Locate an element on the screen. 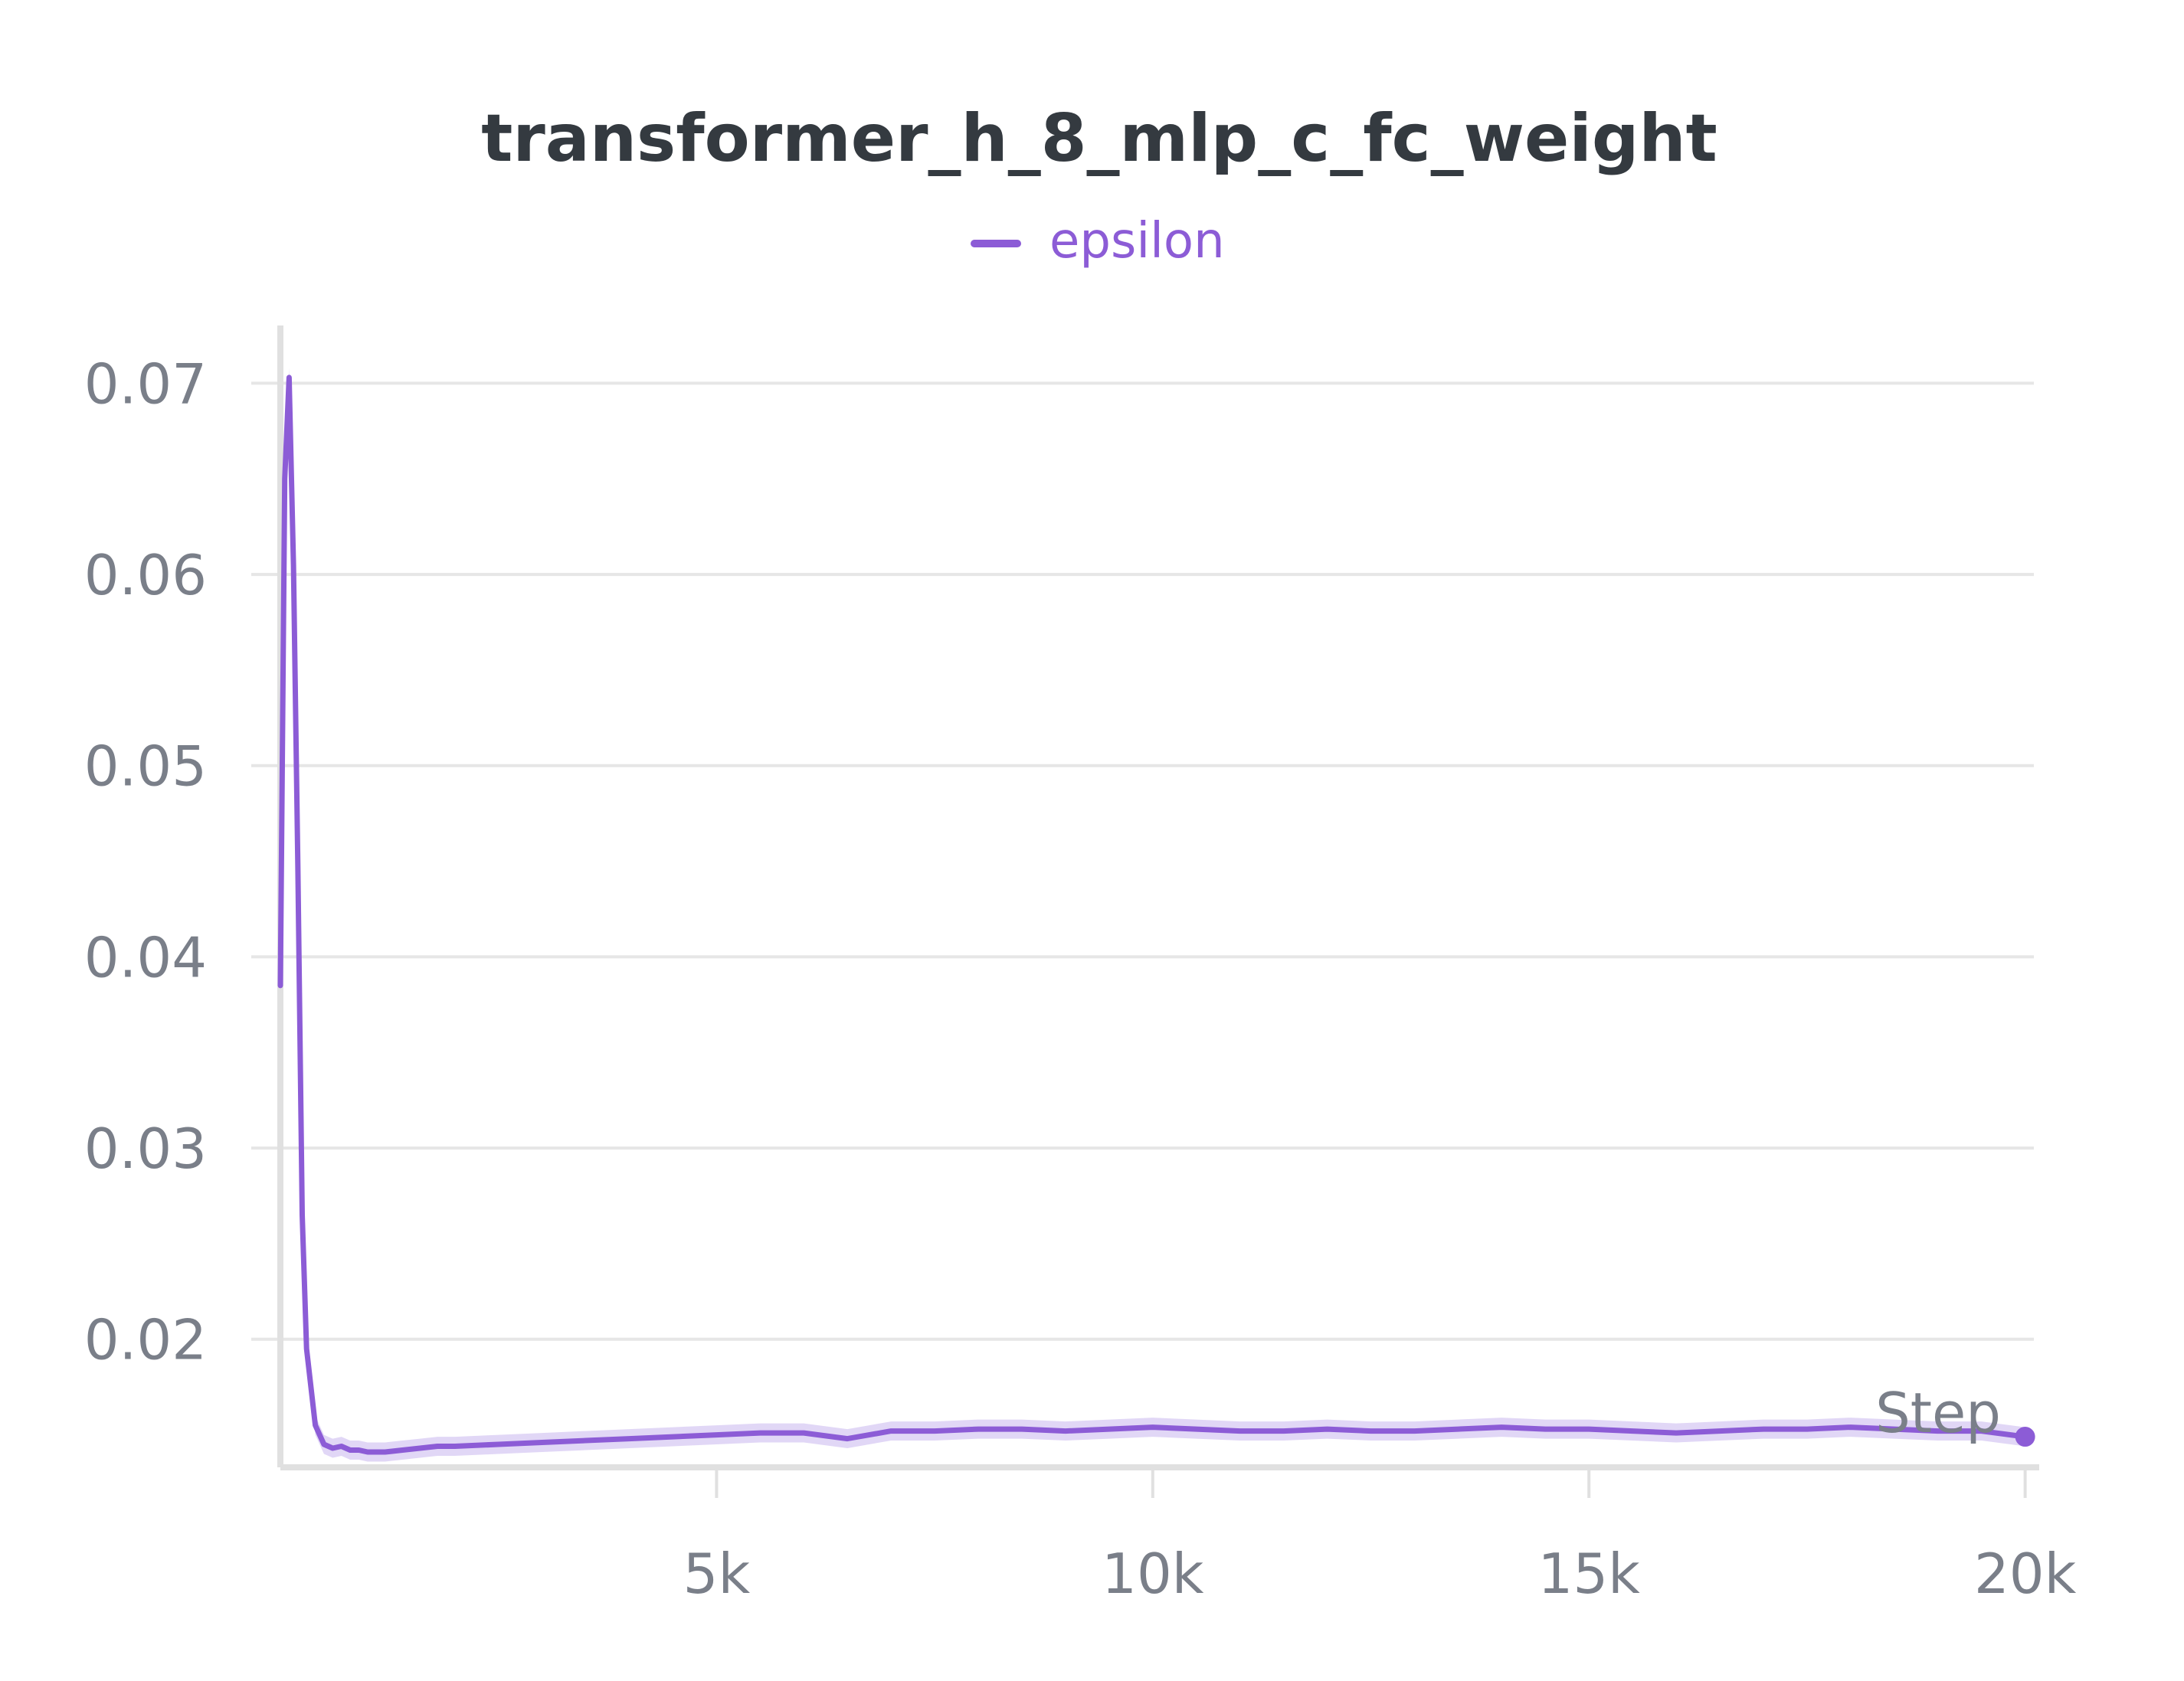 This screenshot has height=1681, width=2184. data-point-epsilon is located at coordinates (2025, 1437).